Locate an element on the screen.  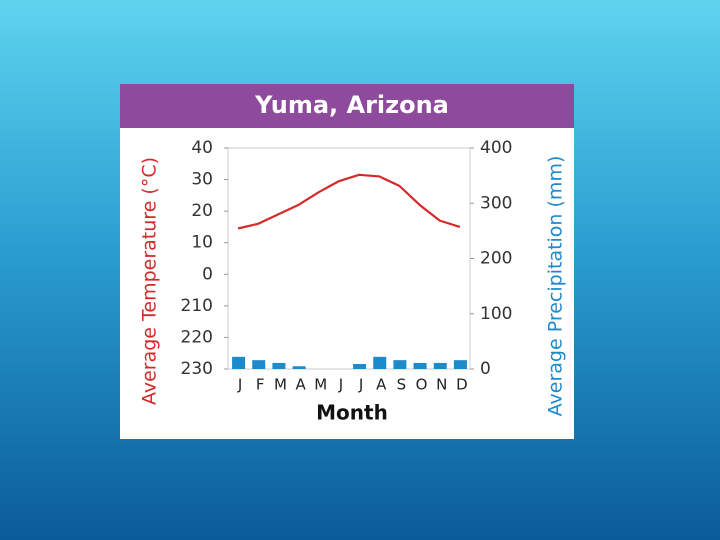
y2-tick-label: 100 is located at coordinates (496, 314).